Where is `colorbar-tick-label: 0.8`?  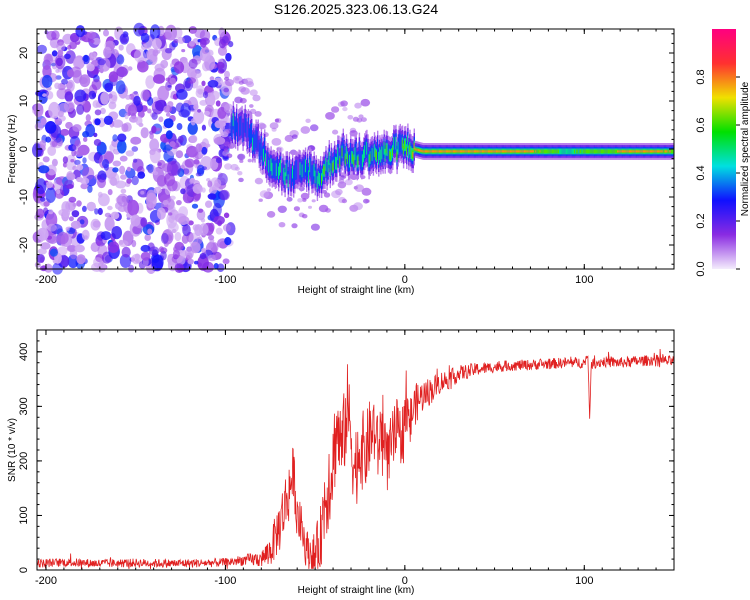
colorbar-tick-label: 0.8 is located at coordinates (701, 76).